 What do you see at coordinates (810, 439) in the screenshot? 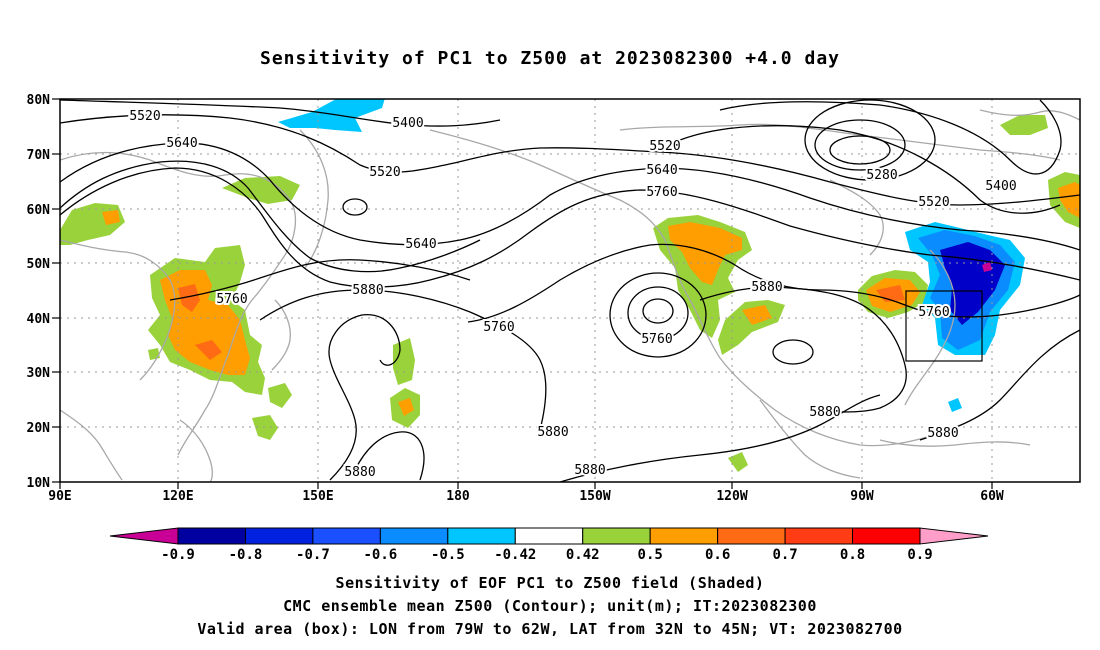
I see `coast-mexico` at bounding box center [810, 439].